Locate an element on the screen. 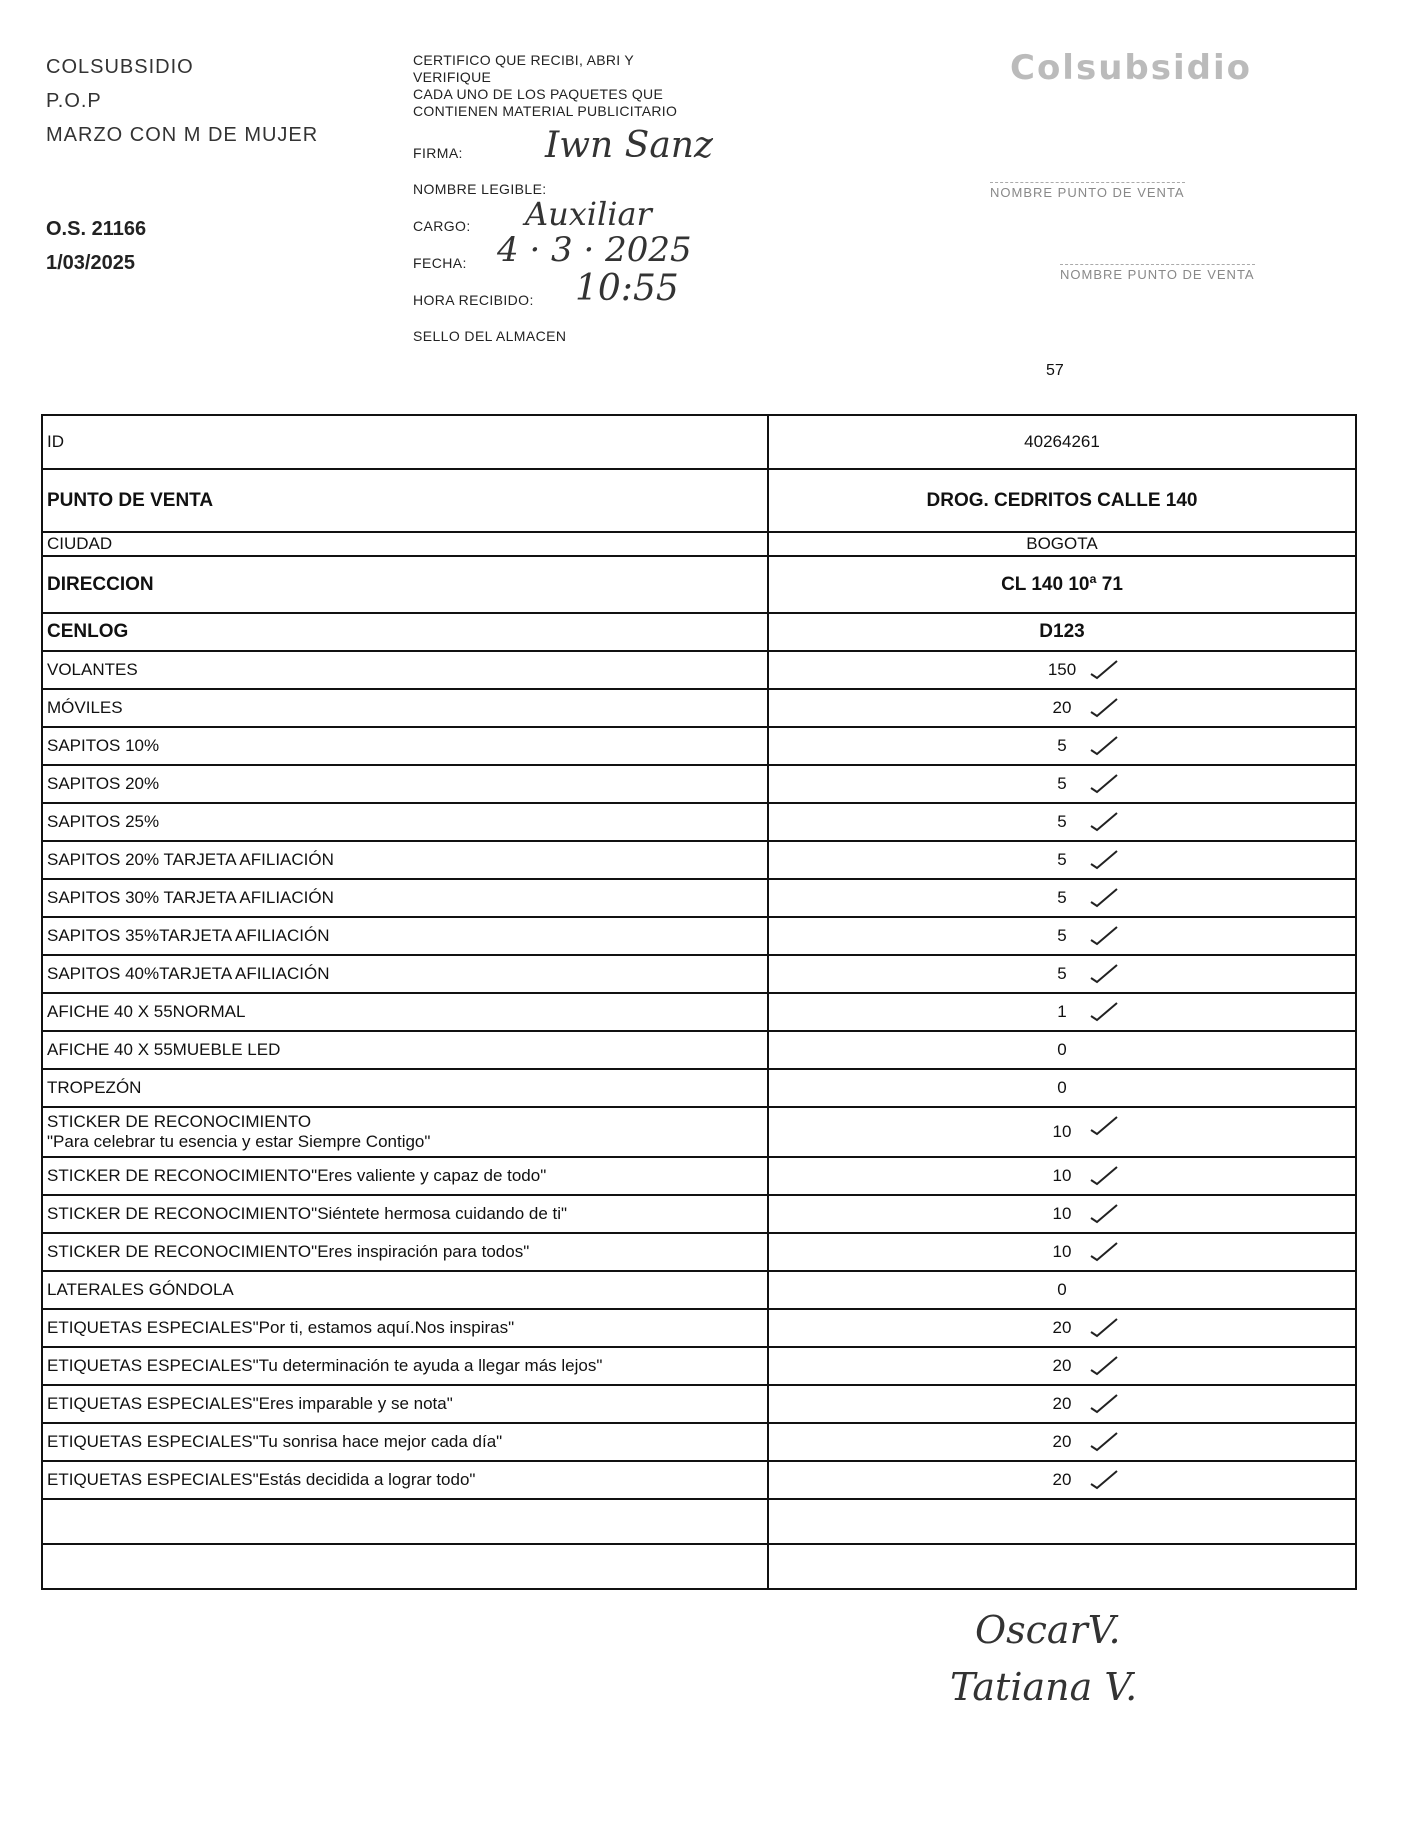 Image resolution: width=1420 pixels, height=1834 pixels. row-value: BOGOTA is located at coordinates (1062, 544).